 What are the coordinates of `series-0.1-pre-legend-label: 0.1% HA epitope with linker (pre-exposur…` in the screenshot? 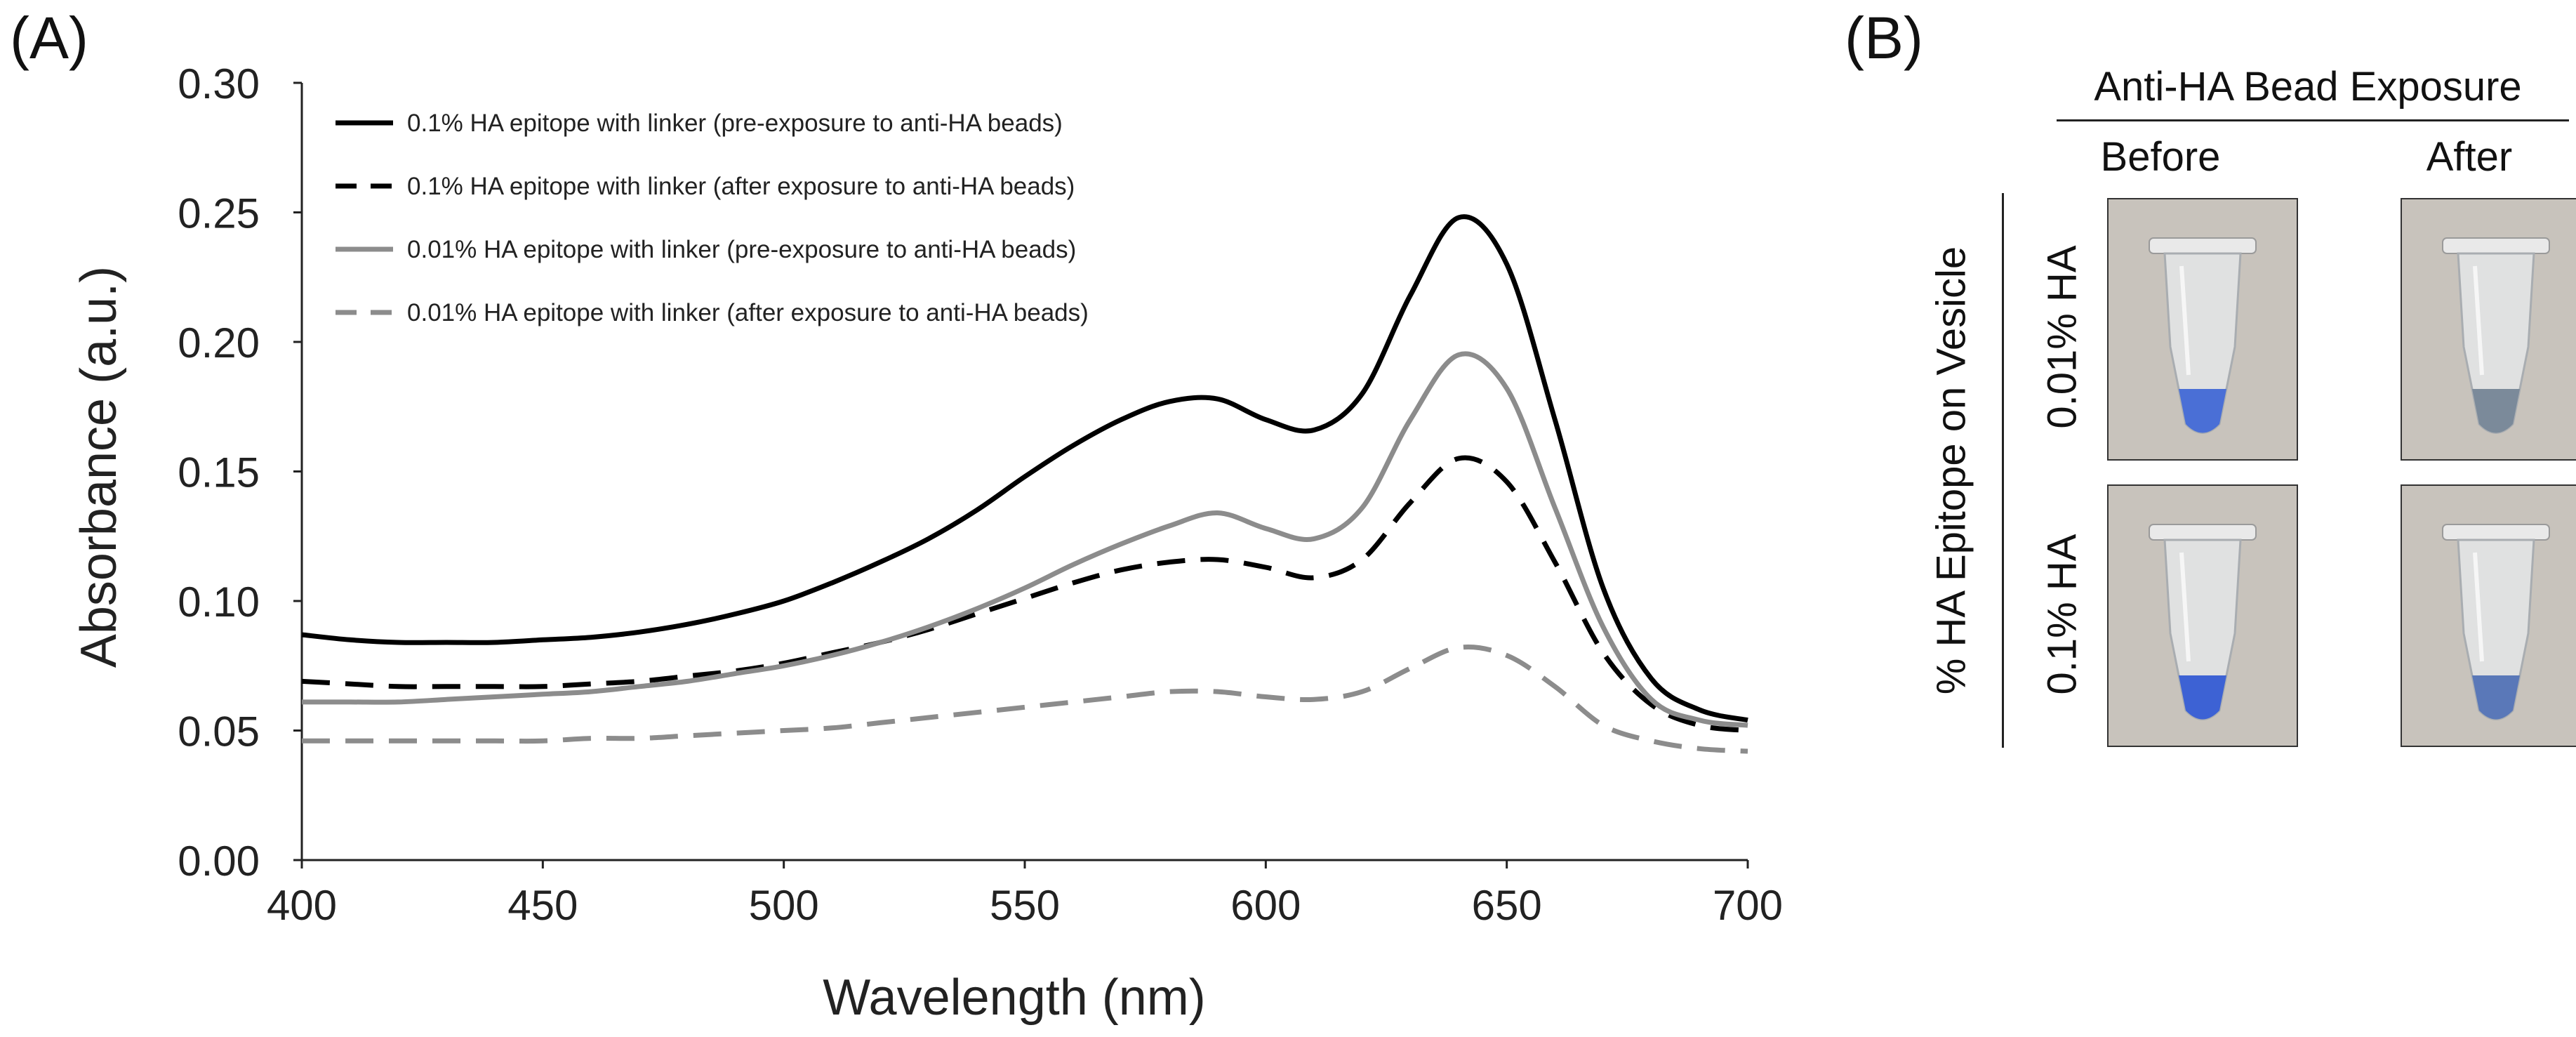 It's located at (735, 123).